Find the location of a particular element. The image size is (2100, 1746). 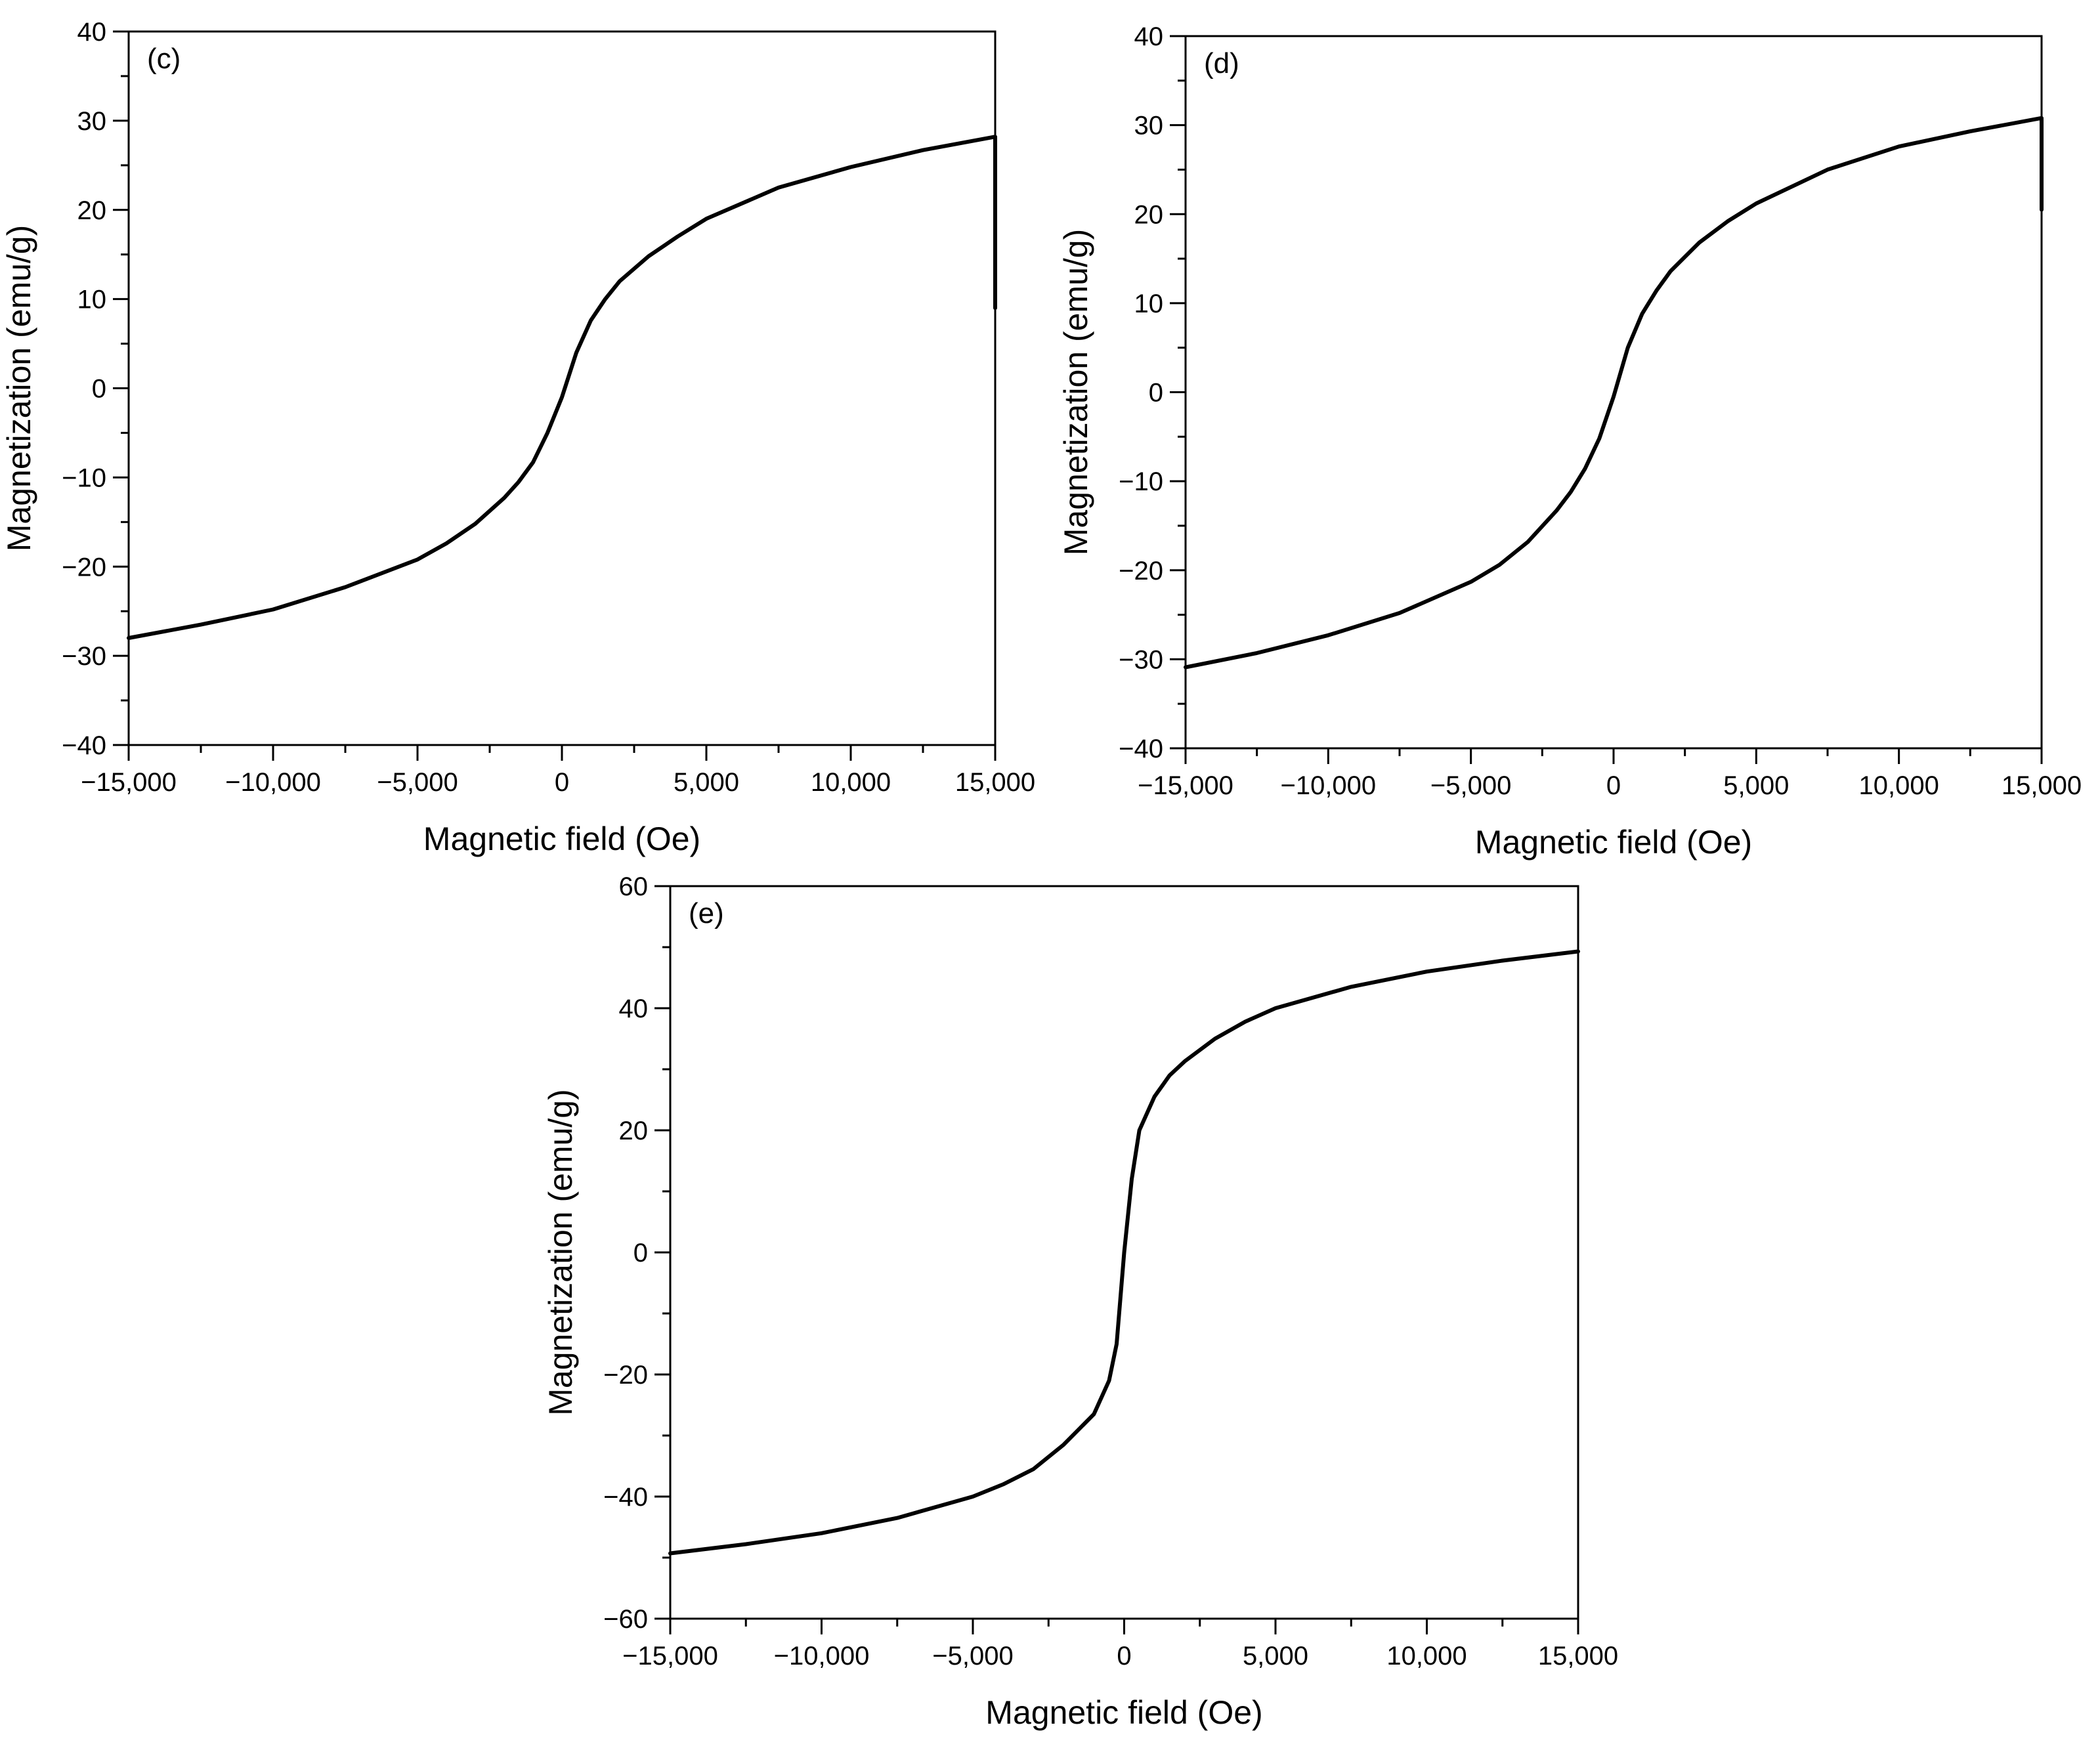

y-tick-label: −60 is located at coordinates (625, 1619).